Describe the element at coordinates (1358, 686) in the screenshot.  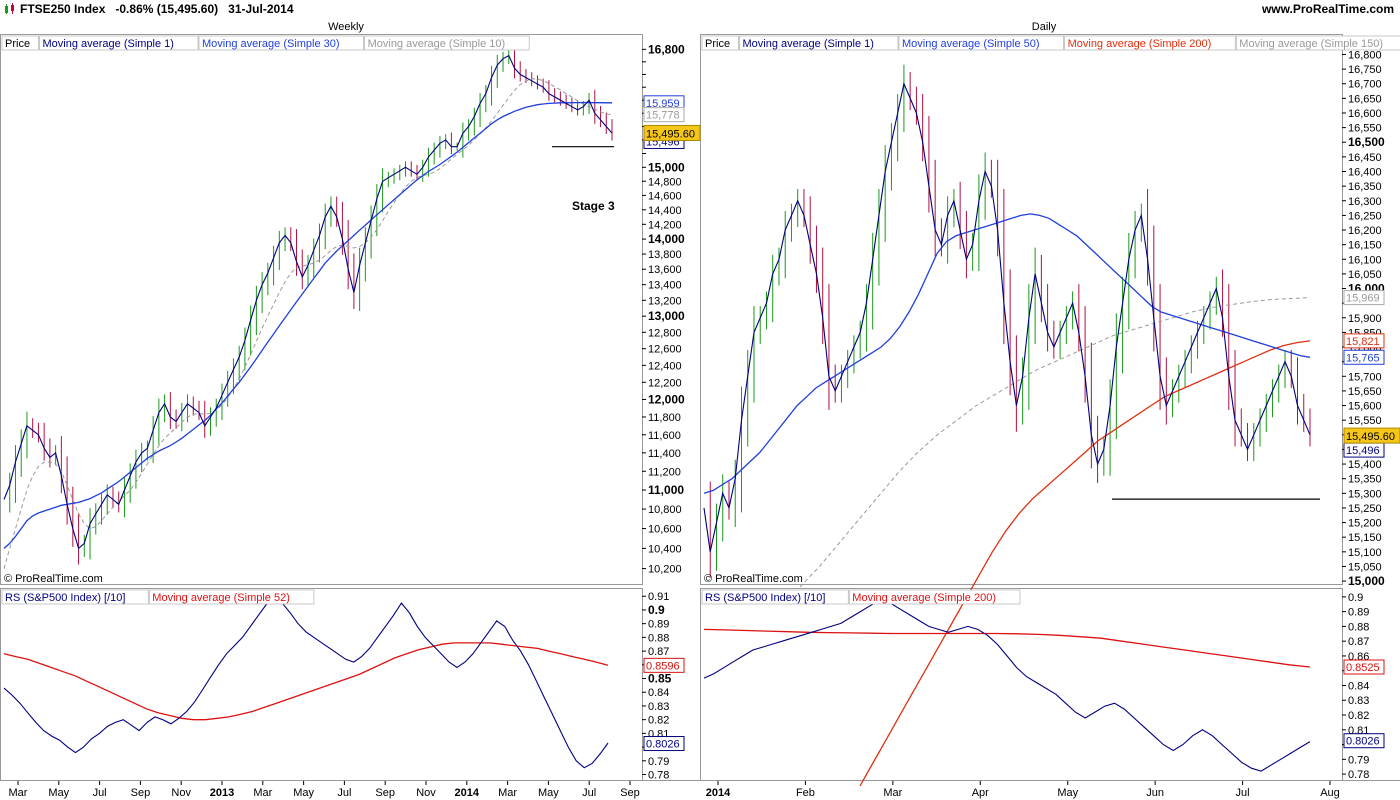
I see `y-tick-label: 0.84` at that location.